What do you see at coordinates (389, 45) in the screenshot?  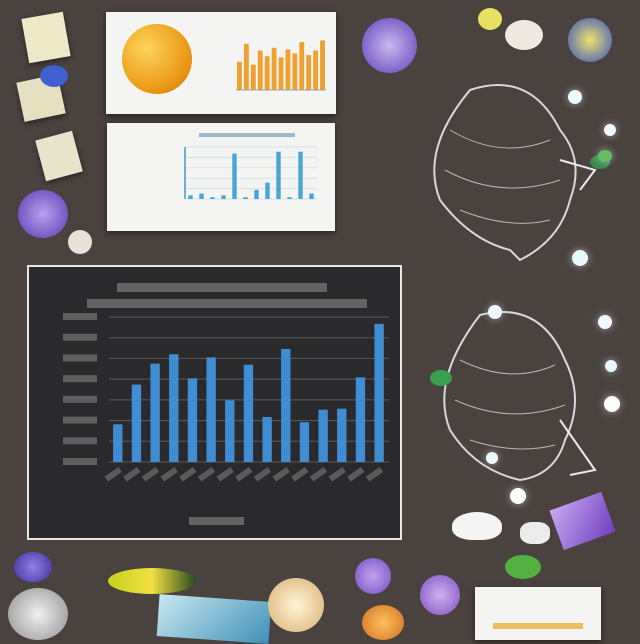 I see `purple-flower-icon-top` at bounding box center [389, 45].